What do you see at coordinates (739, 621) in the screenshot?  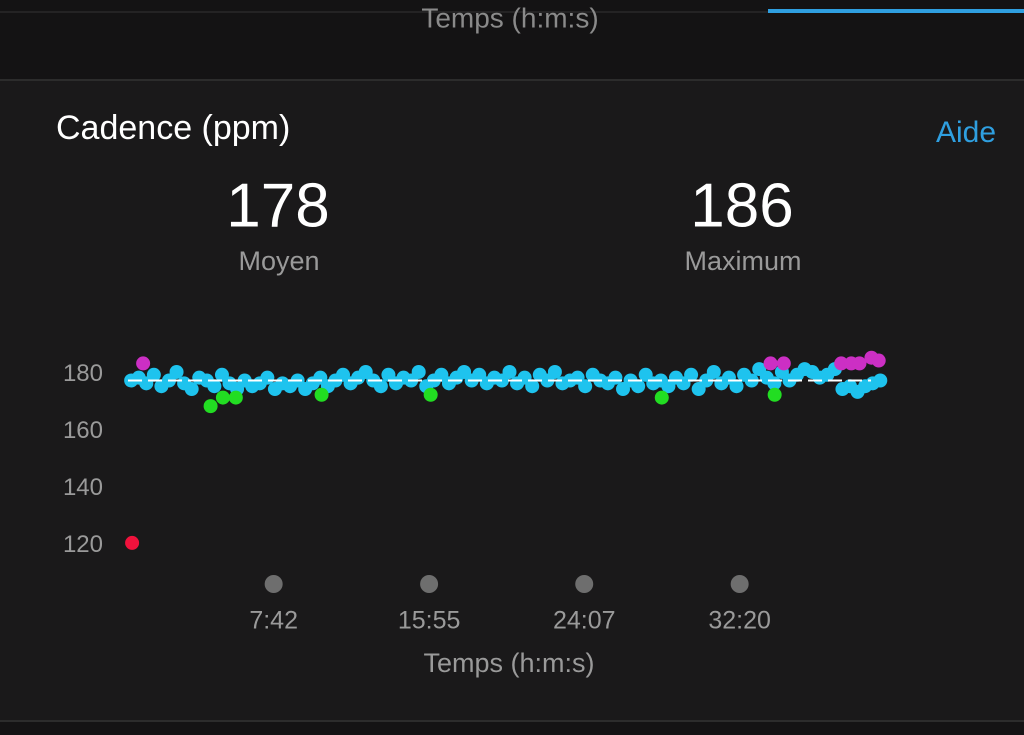 I see `x-tick-label: 32:20` at bounding box center [739, 621].